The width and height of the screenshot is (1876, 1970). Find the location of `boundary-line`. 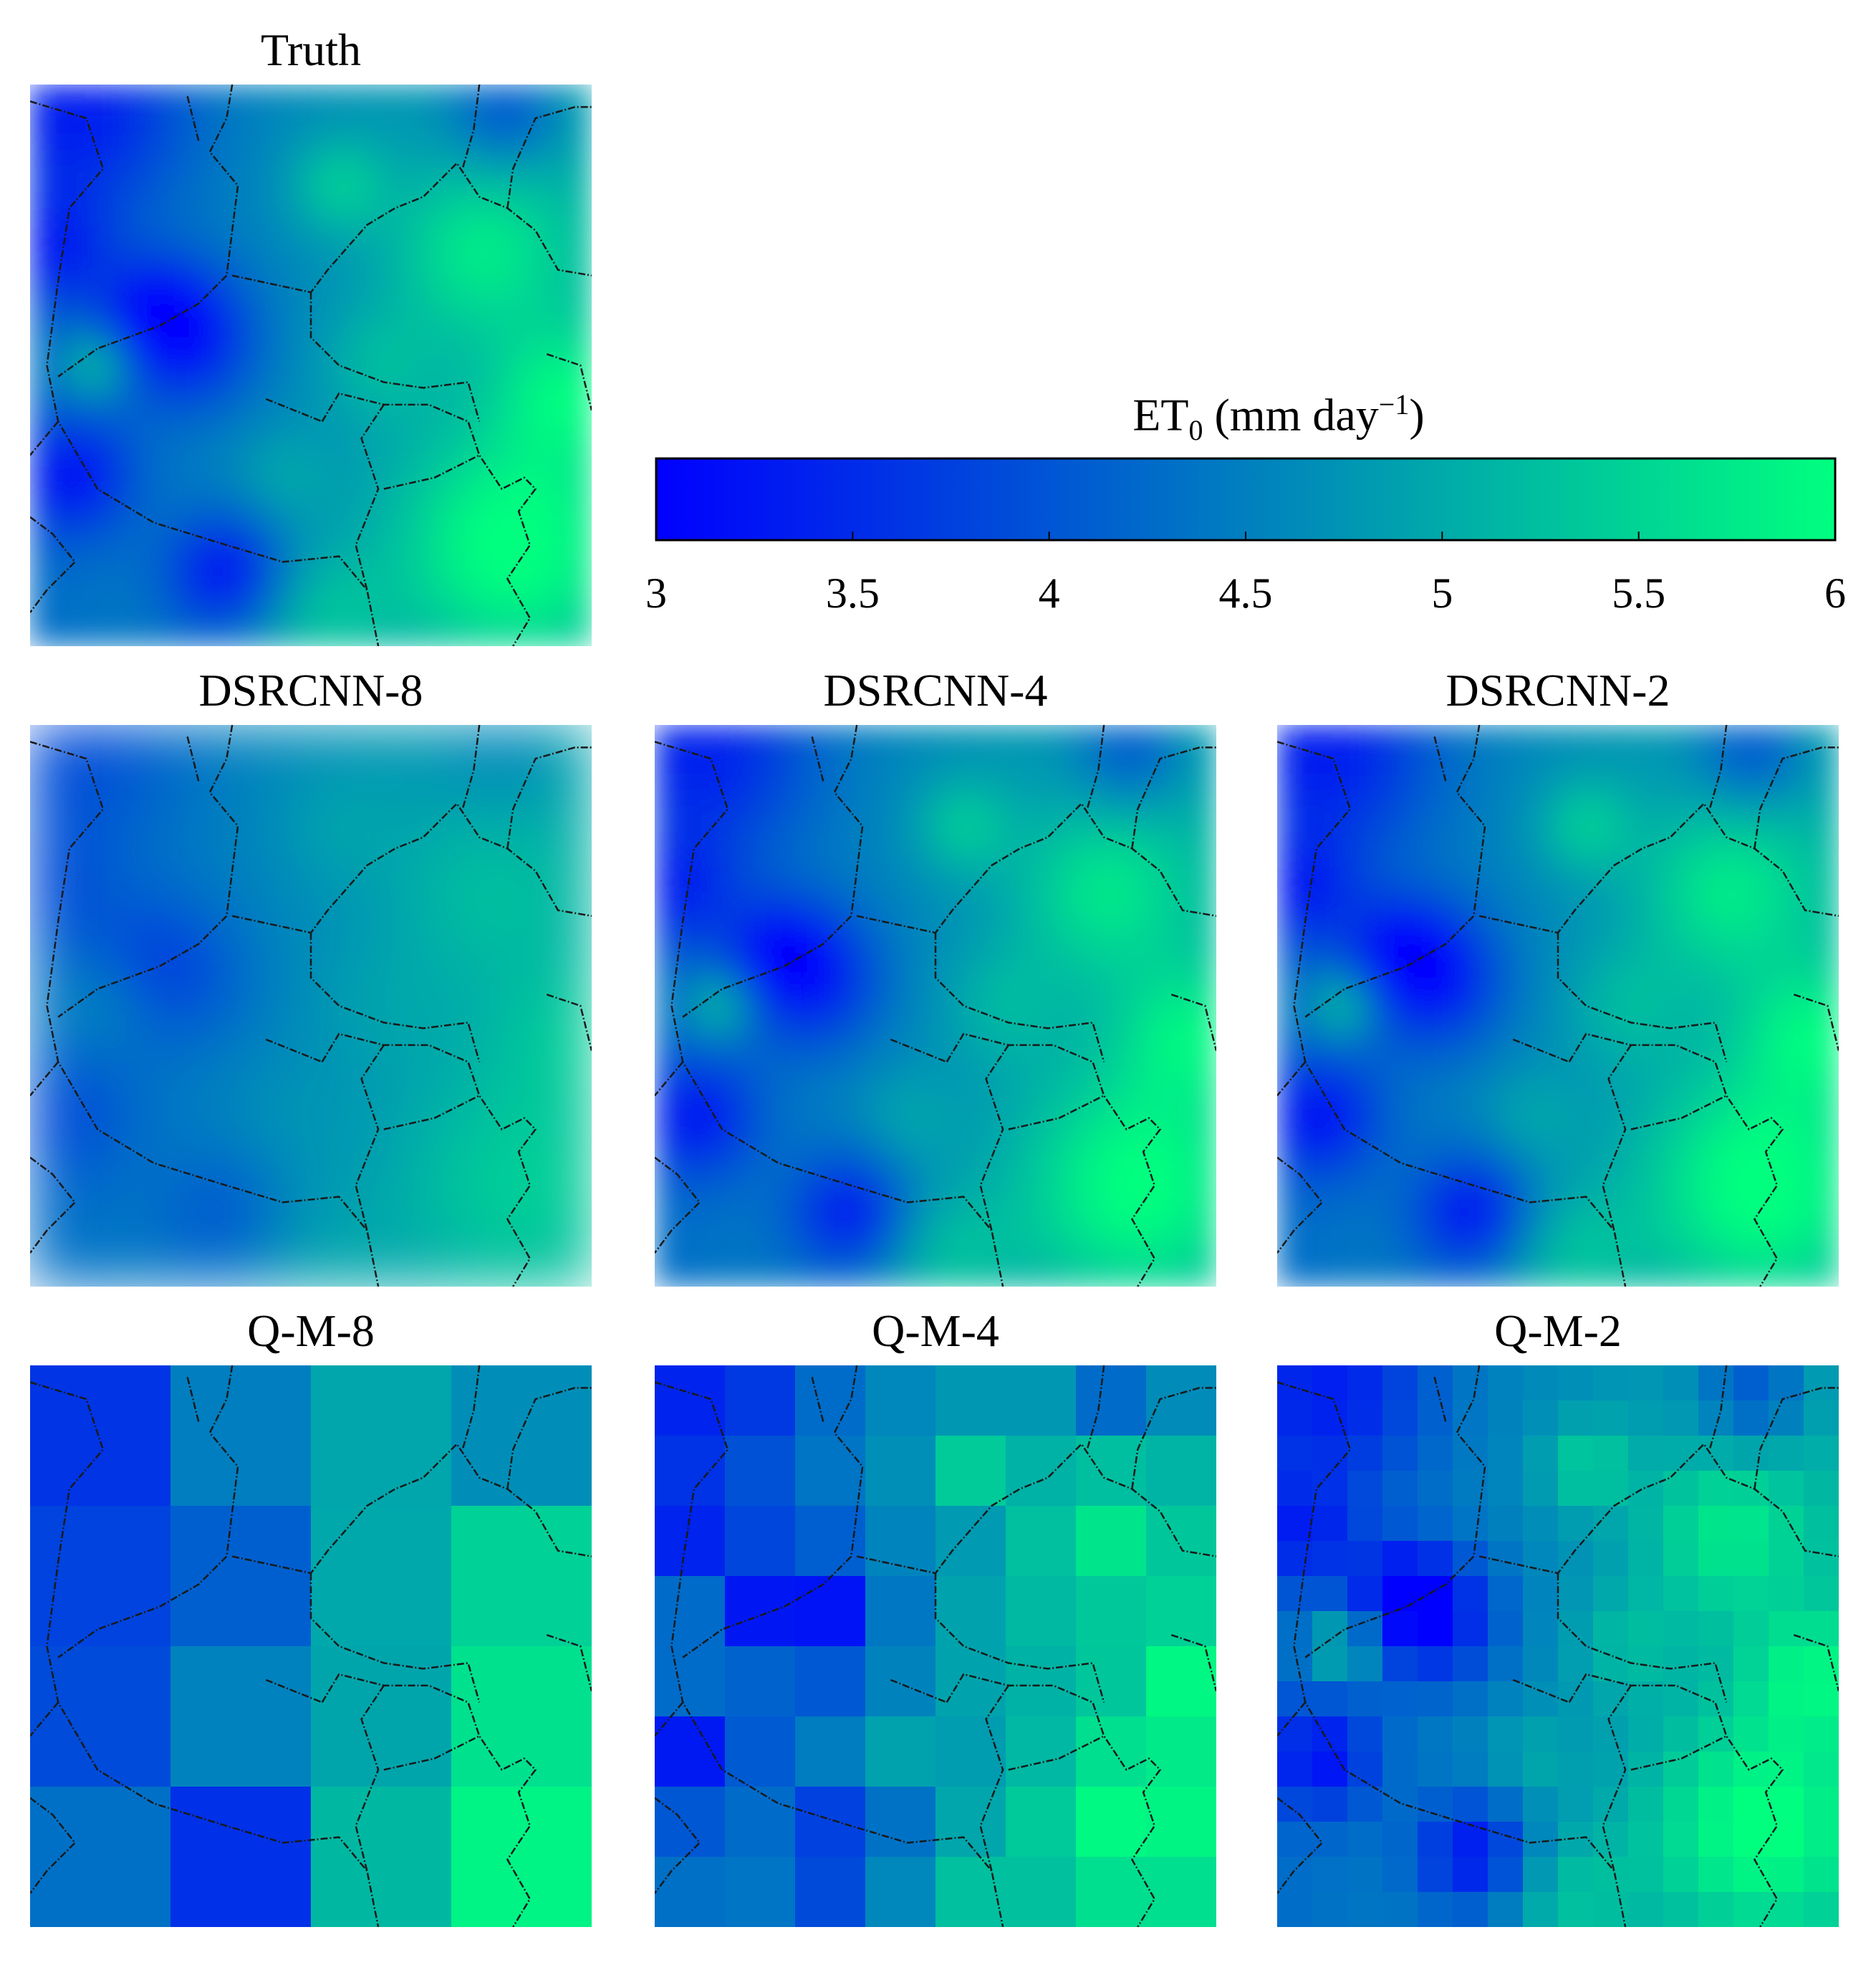

boundary-line is located at coordinates (1452, 1654).